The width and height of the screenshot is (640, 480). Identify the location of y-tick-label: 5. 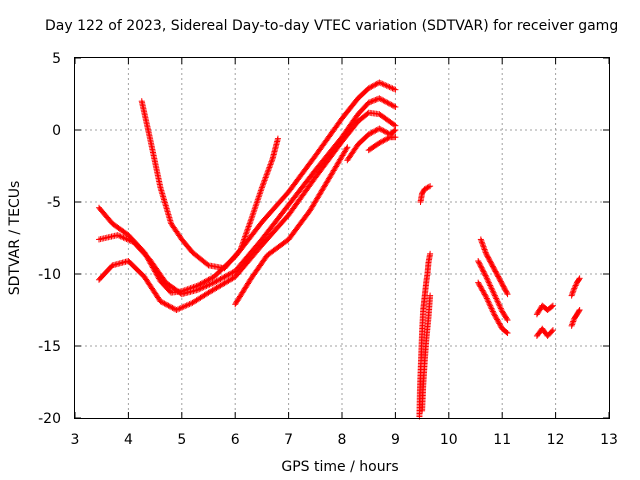
(56, 59).